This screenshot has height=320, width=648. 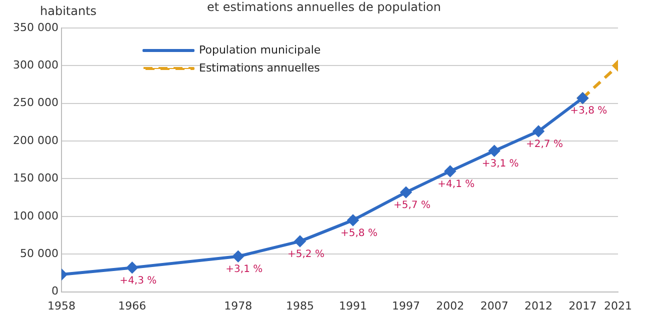 I want to click on annotation: +2,7 %, so click(x=544, y=144).